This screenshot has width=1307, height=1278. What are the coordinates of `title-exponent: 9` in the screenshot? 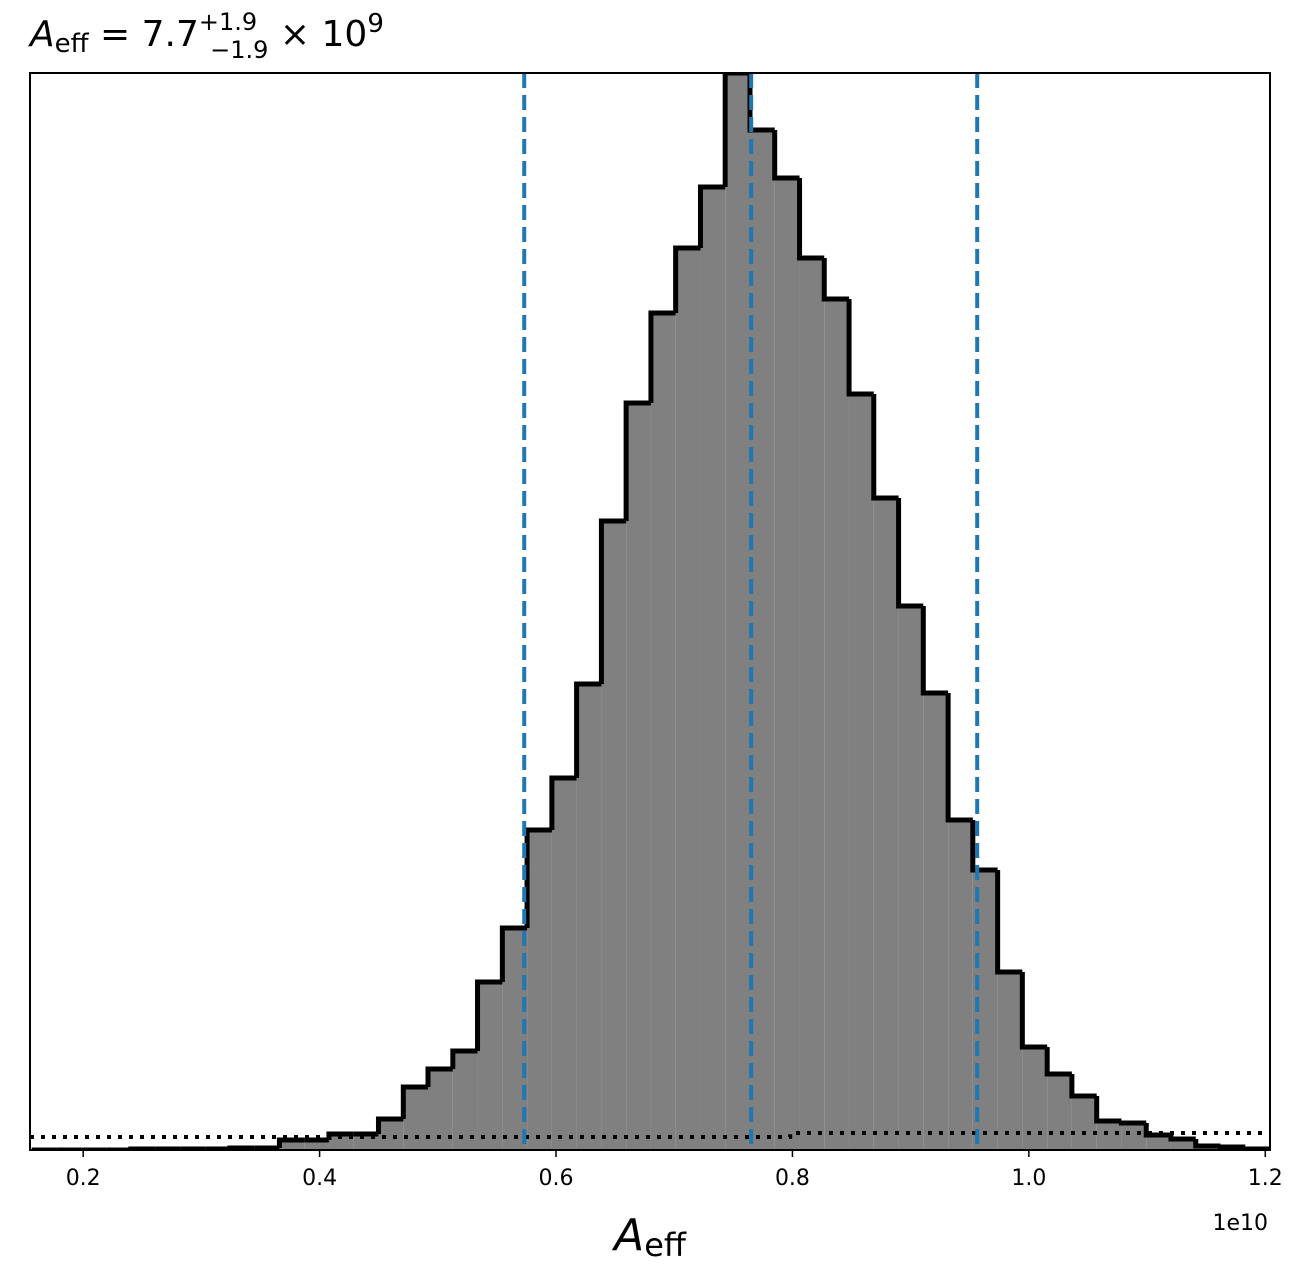 It's located at (375, 24).